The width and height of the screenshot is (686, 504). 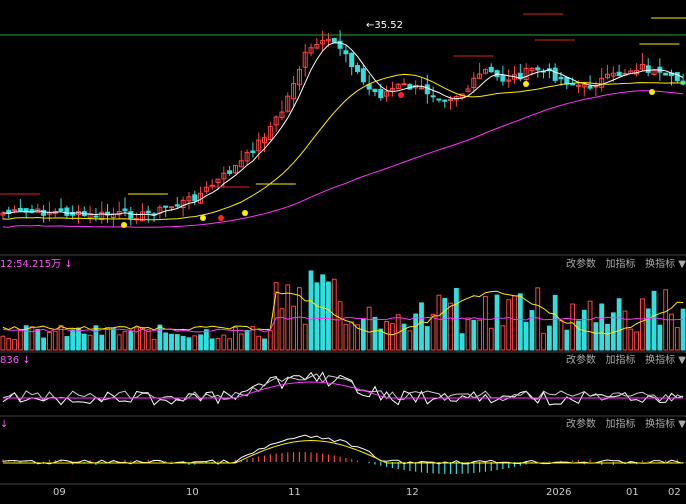 I want to click on kdj-header-arrow: ↓, so click(x=4, y=424).